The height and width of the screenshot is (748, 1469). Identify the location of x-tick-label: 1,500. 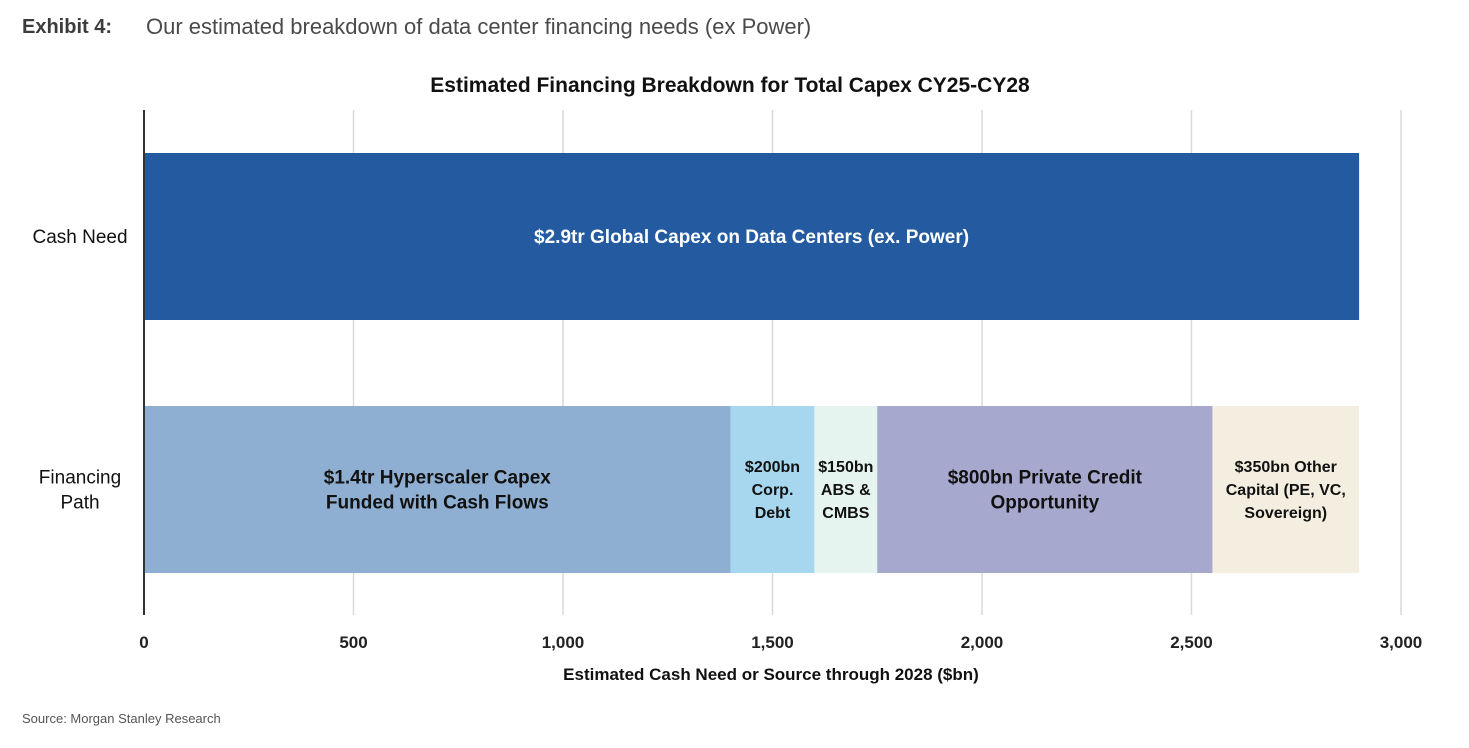
(772, 642).